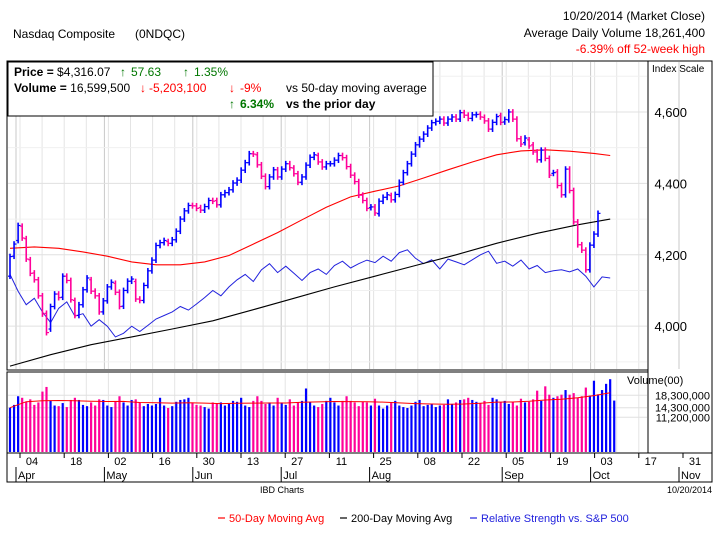 Image resolution: width=723 pixels, height=533 pixels. I want to click on axis-frame, so click(680, 257).